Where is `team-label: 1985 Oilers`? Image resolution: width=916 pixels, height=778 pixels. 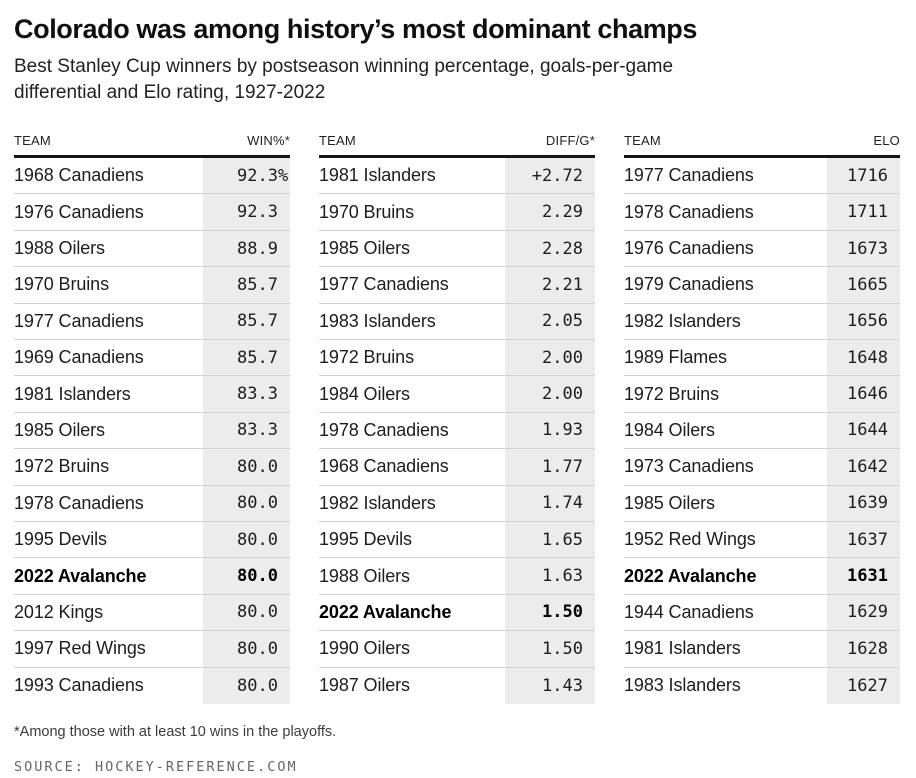
team-label: 1985 Oilers is located at coordinates (364, 248).